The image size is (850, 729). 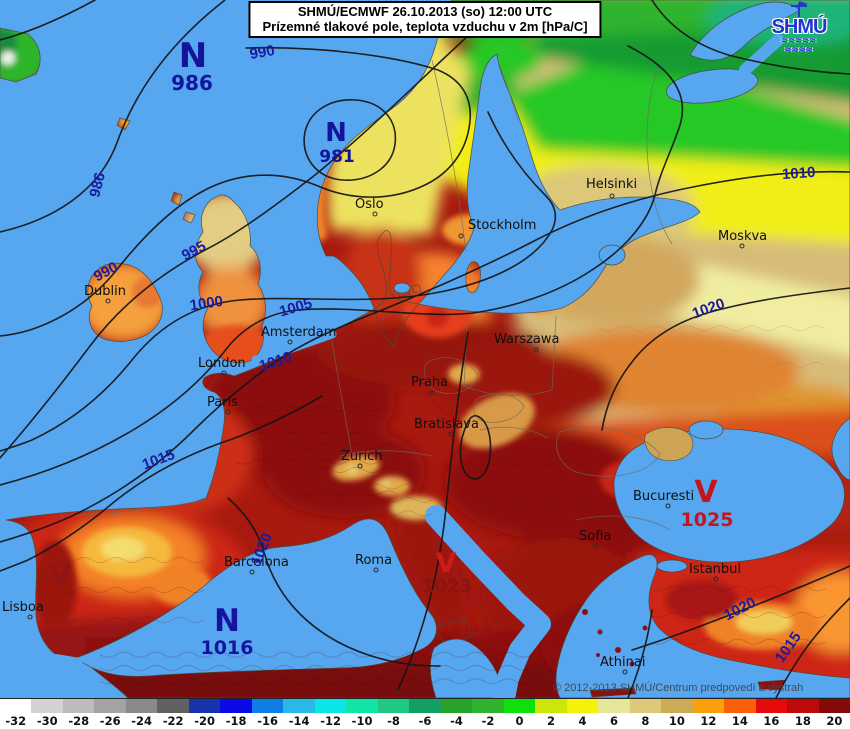 What do you see at coordinates (228, 412) in the screenshot?
I see `city-marker-paris` at bounding box center [228, 412].